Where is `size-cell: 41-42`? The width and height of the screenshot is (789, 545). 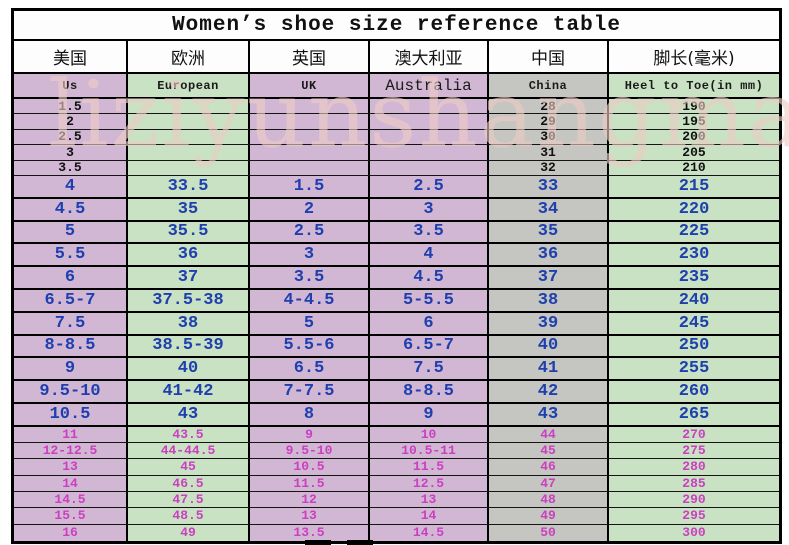 size-cell: 41-42 is located at coordinates (189, 391).